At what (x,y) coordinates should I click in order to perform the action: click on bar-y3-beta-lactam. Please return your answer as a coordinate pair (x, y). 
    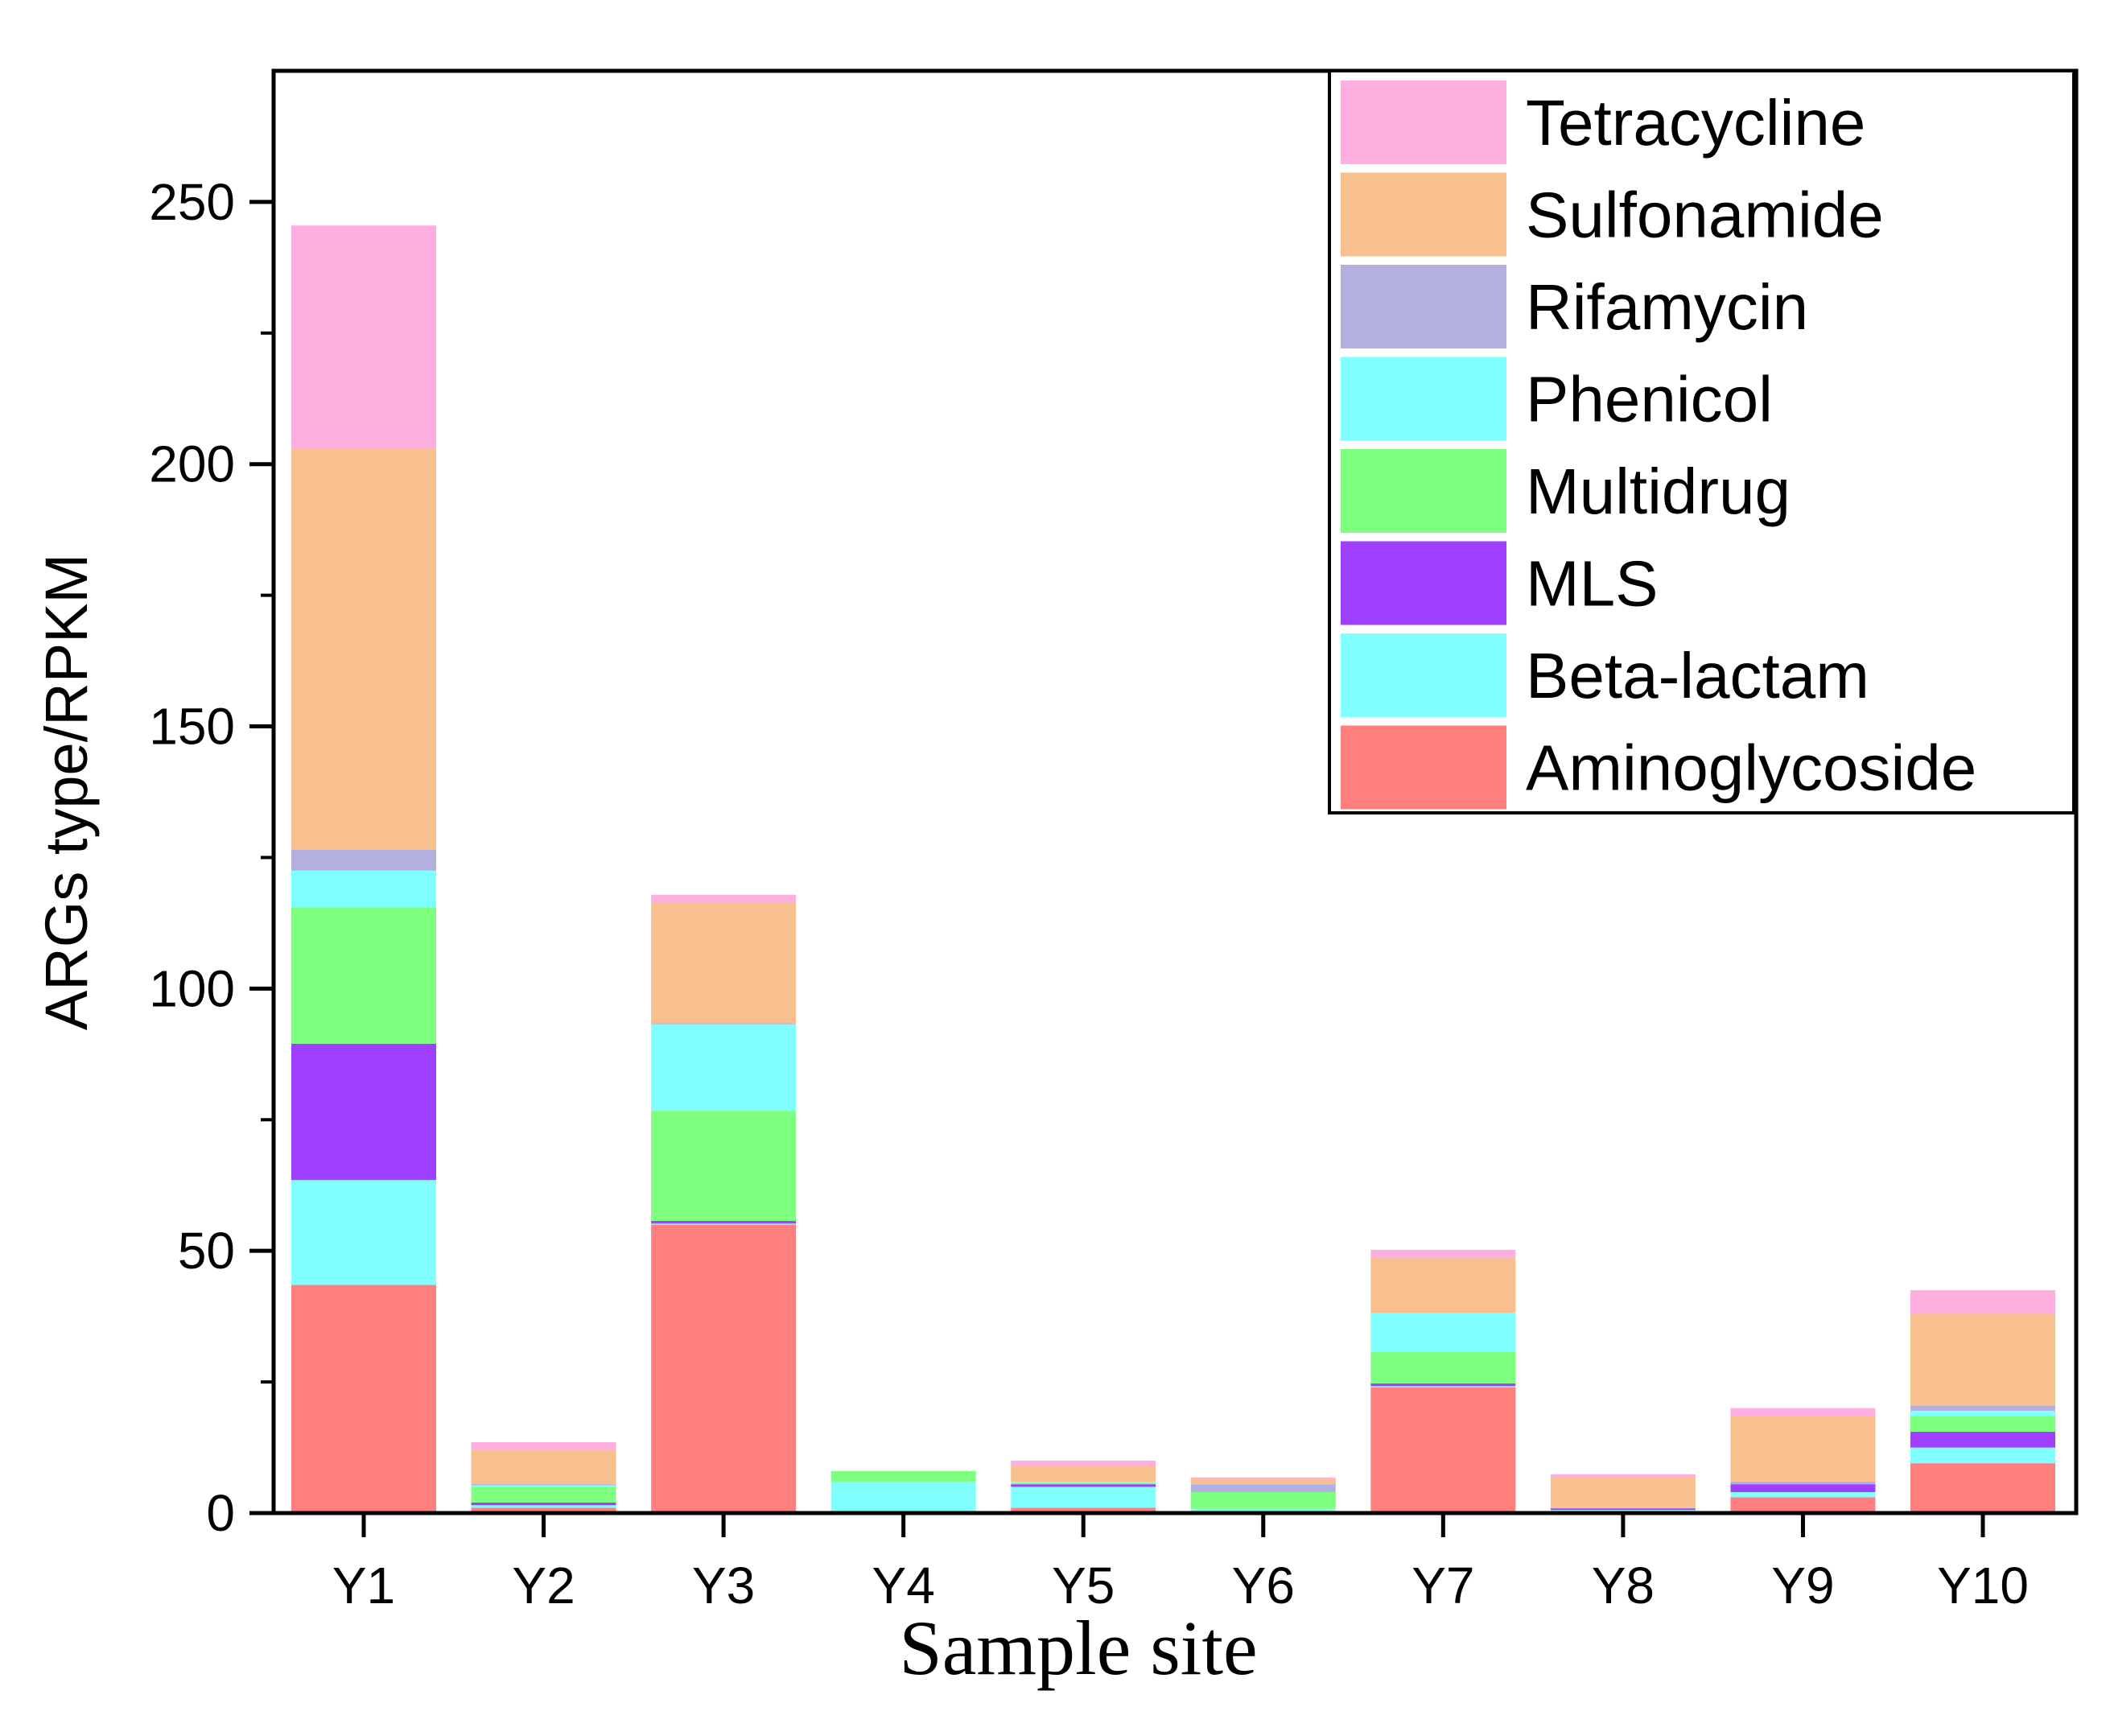
    Looking at the image, I should click on (724, 1224).